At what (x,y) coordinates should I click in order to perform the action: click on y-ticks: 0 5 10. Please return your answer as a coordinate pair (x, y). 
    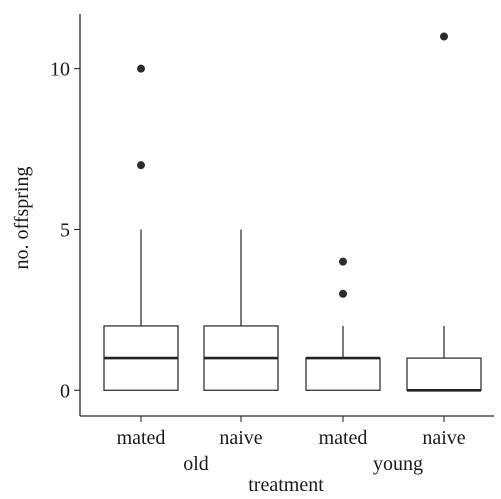
    Looking at the image, I should click on (65, 230).